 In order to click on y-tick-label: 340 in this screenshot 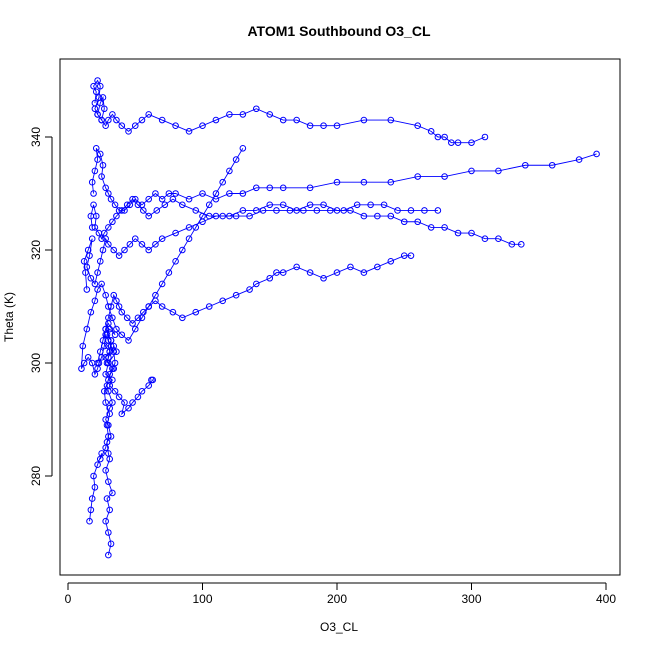, I will do `click(36, 137)`.